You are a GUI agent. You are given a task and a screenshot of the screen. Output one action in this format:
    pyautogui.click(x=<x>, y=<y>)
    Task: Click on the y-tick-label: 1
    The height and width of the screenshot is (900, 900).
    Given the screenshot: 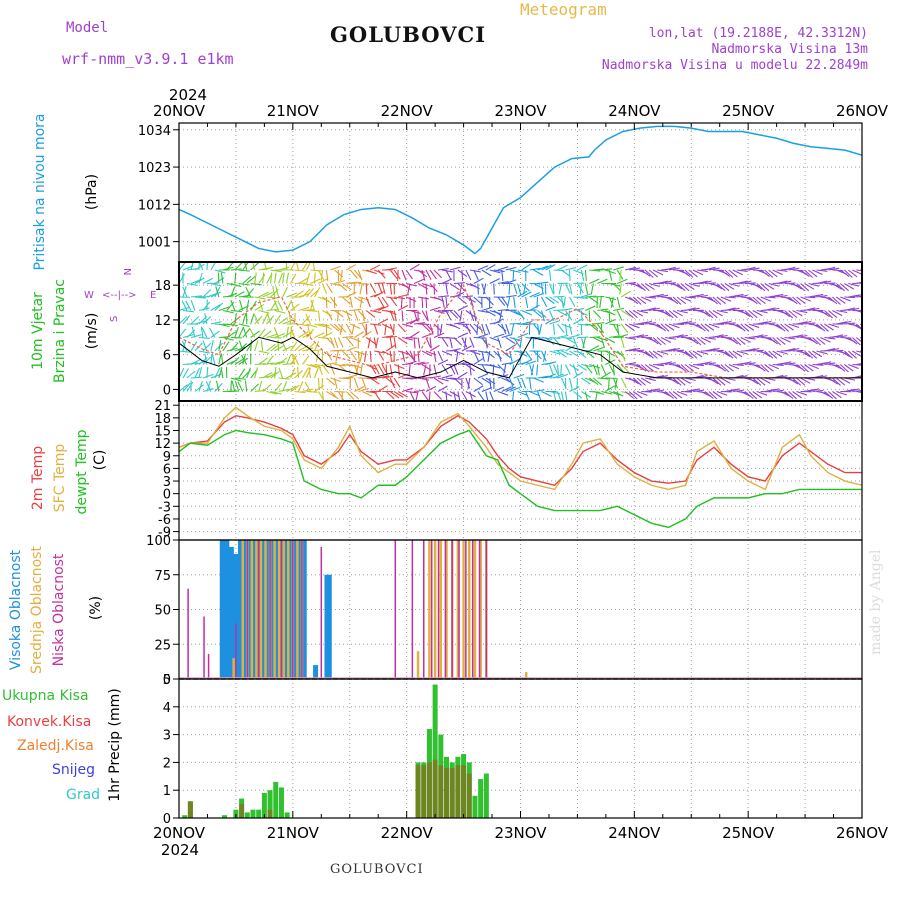 What is the action you would take?
    pyautogui.click(x=167, y=791)
    